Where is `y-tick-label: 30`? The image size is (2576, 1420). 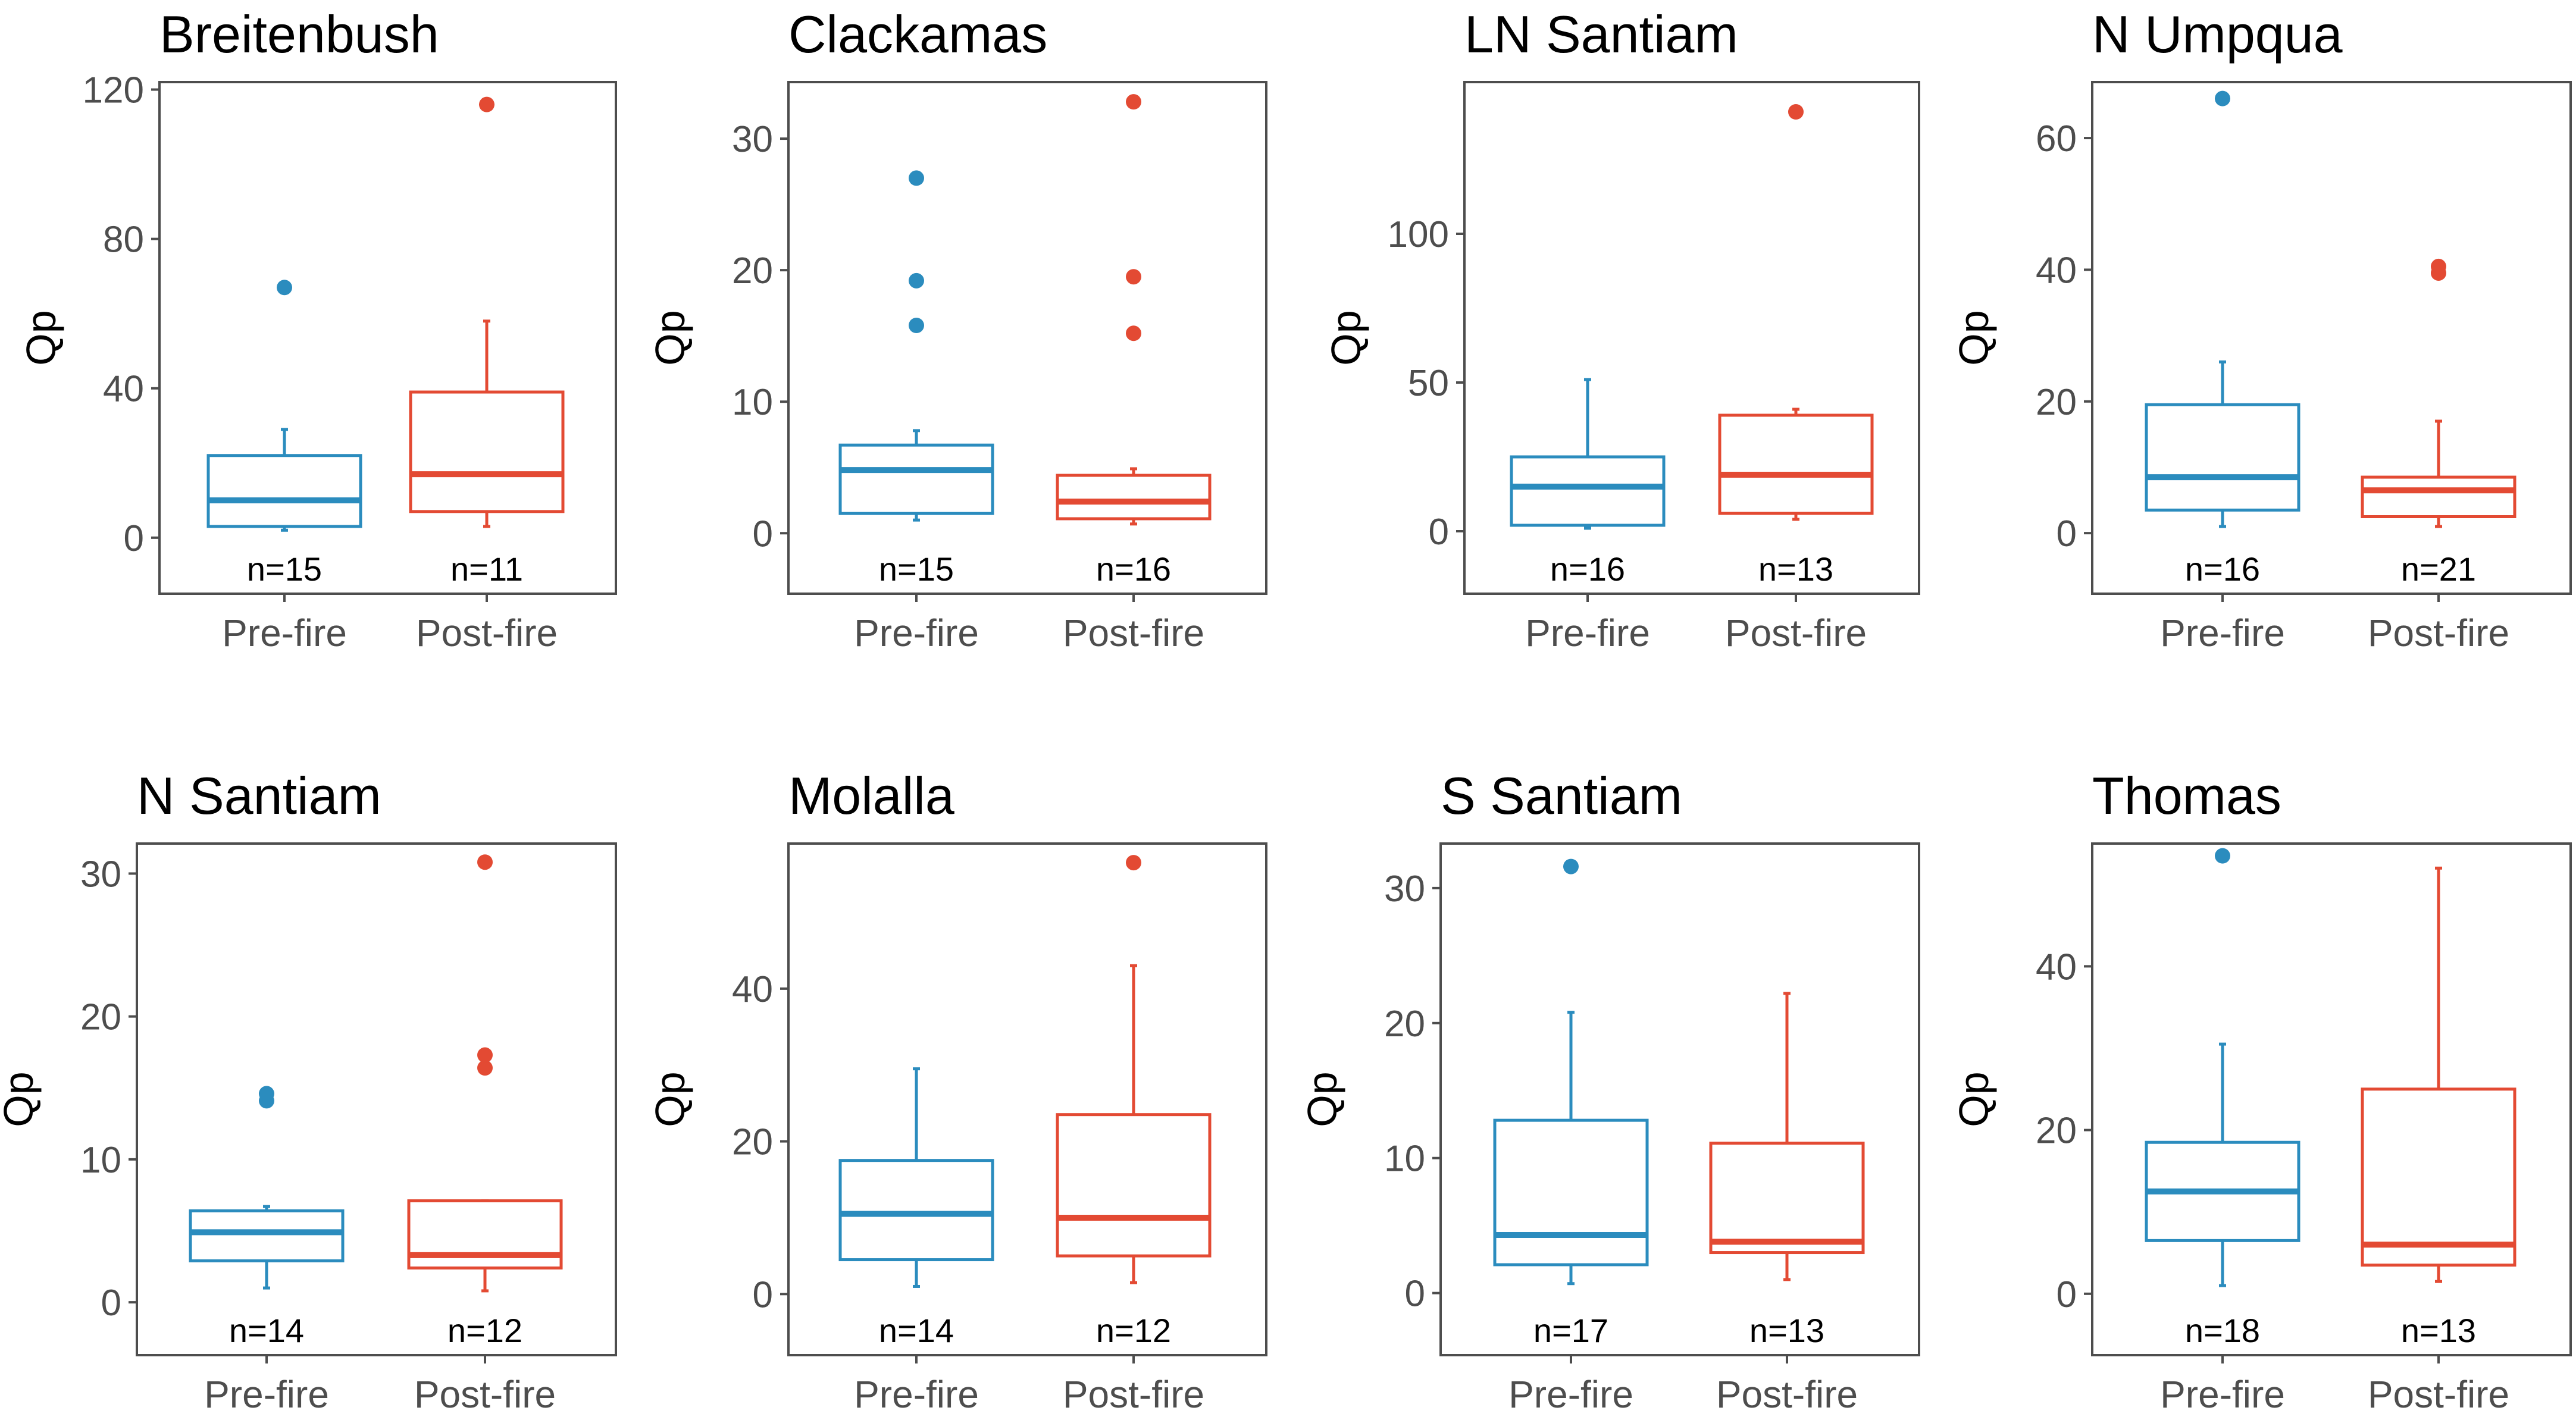
y-tick-label: 30 is located at coordinates (1404, 889).